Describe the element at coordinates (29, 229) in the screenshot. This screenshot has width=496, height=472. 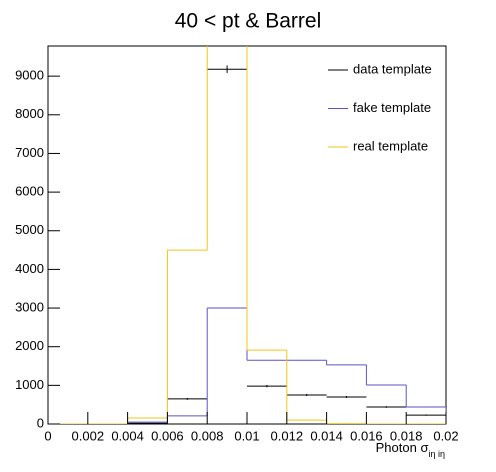
I see `y-tick-label: 5000` at that location.